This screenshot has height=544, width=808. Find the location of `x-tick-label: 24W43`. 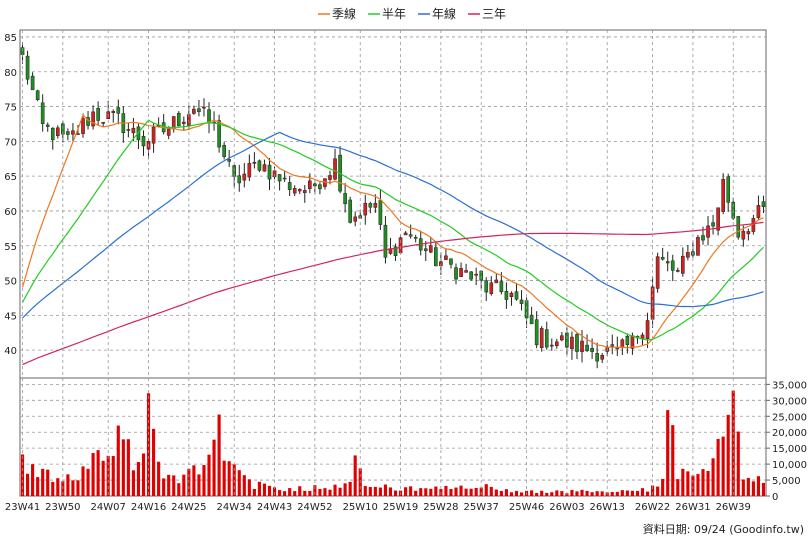

x-tick-label: 24W43 is located at coordinates (274, 507).